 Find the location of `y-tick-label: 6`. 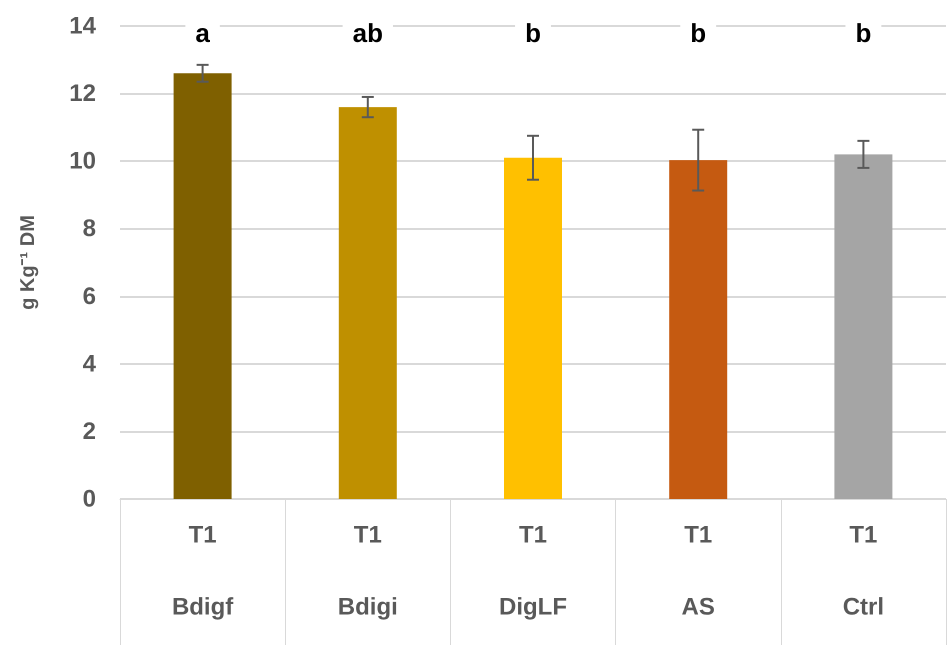

y-tick-label: 6 is located at coordinates (89, 296).